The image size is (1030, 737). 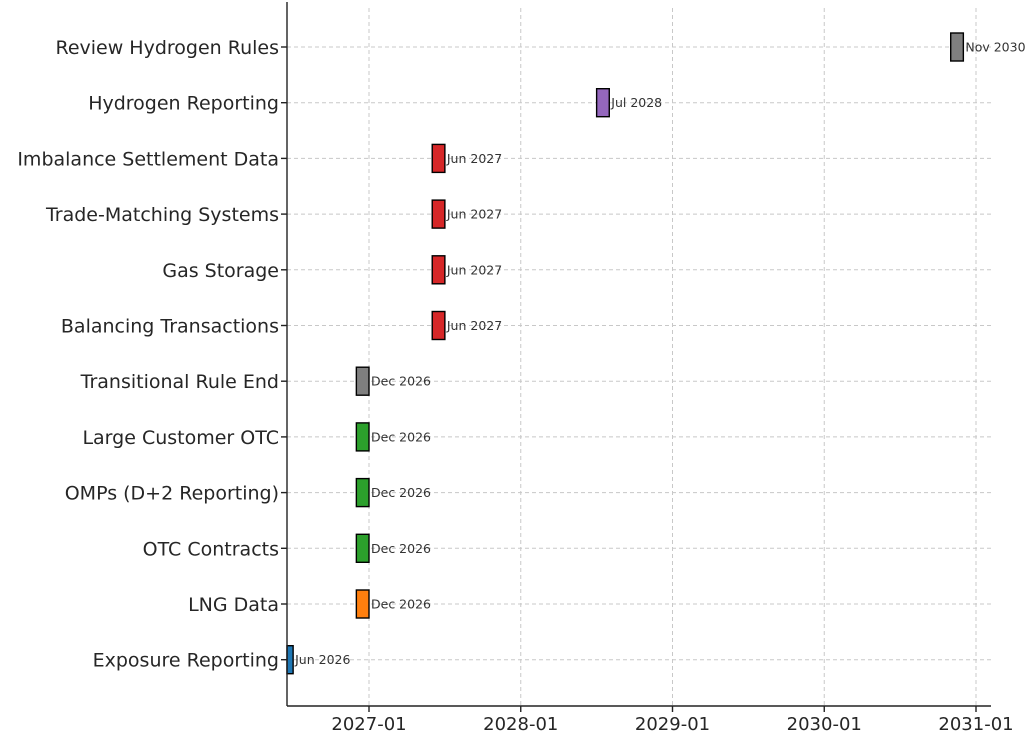 I want to click on task-label: Imbalance Settlement Data, so click(x=148, y=159).